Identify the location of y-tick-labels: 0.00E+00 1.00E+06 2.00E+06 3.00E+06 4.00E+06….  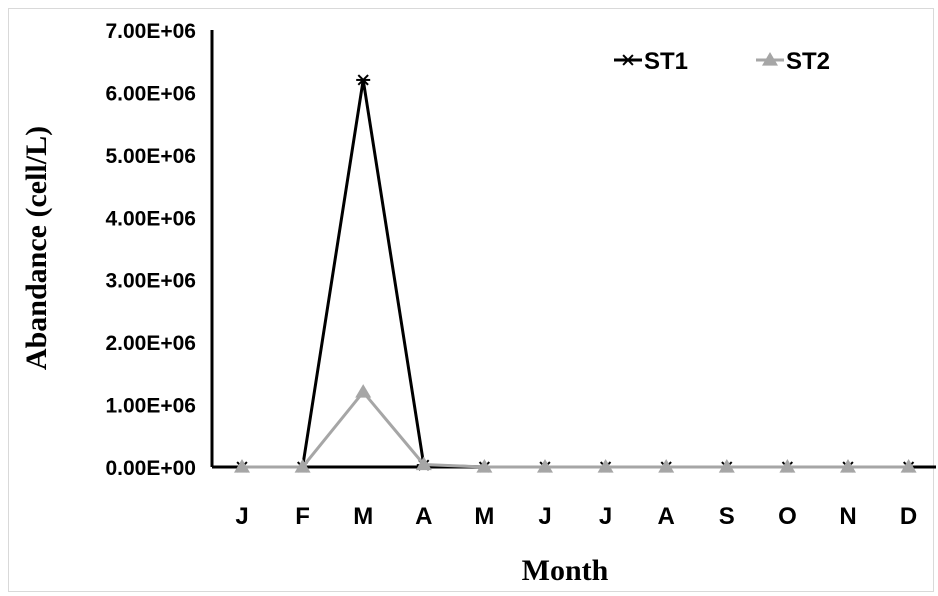
(150, 250).